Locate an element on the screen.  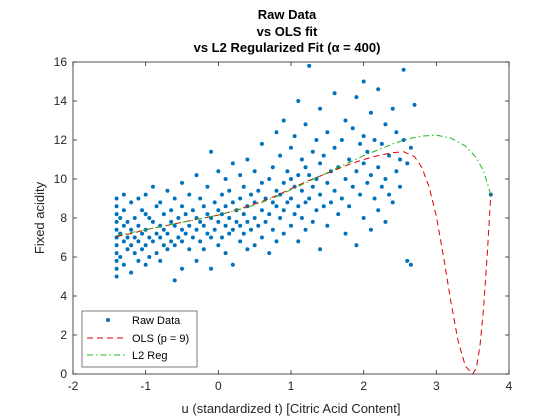
y-tick-label: 8 is located at coordinates (63, 218).